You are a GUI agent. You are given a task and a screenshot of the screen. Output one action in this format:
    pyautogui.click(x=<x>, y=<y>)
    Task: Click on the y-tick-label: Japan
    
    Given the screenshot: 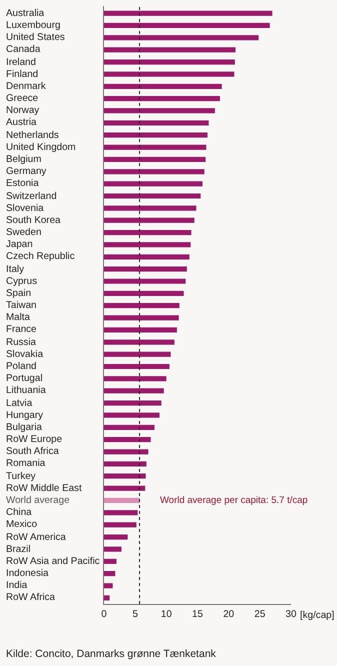 What is the action you would take?
    pyautogui.click(x=19, y=244)
    